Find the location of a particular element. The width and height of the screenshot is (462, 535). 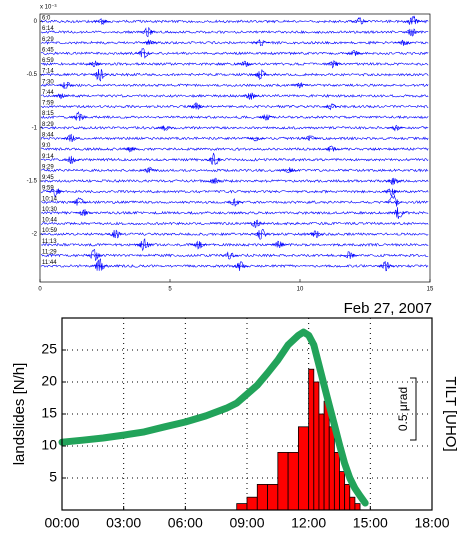

trace-label: 9:45 is located at coordinates (48, 178).